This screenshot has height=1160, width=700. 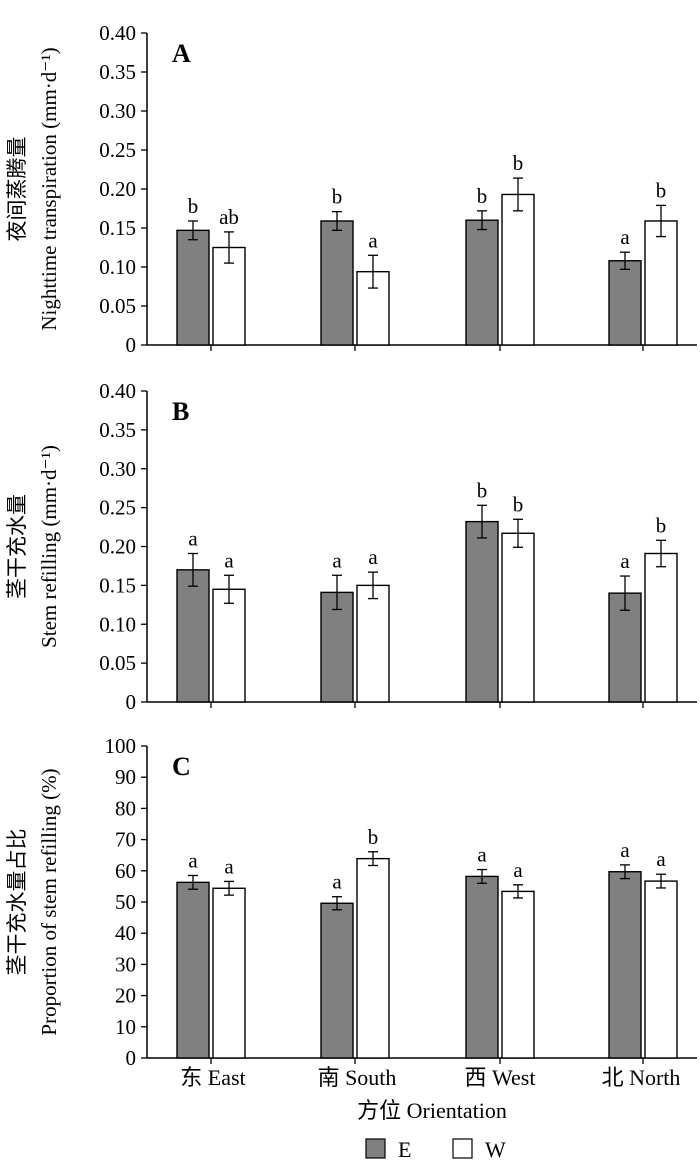 I want to click on panel-label: A, so click(x=181, y=53).